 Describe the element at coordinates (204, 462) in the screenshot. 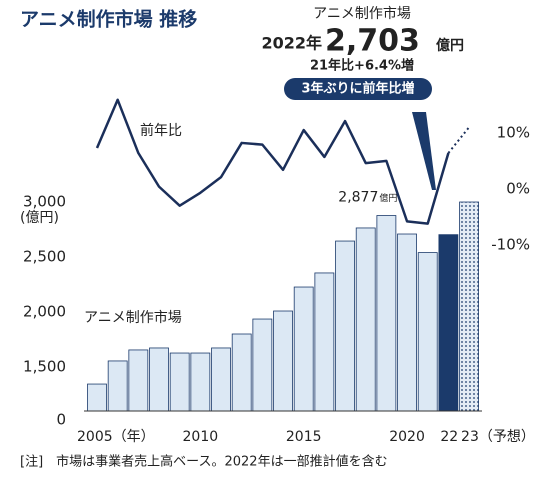

I see `note: [注] 市場は事業者売上高ベース。2022年は一部推計値を含む` at that location.